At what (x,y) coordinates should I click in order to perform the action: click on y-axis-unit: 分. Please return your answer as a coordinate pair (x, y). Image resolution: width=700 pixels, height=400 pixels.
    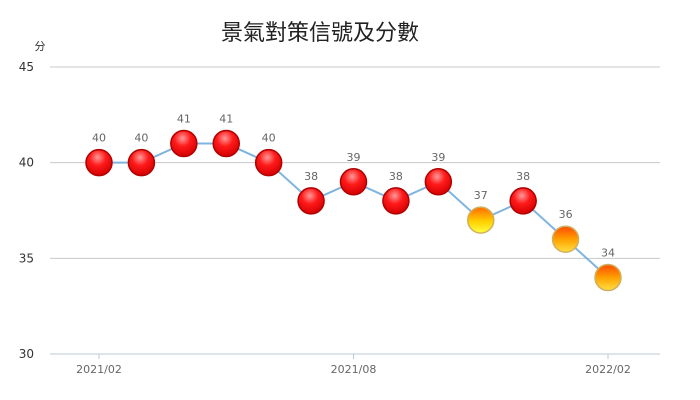
    Looking at the image, I should click on (40, 46).